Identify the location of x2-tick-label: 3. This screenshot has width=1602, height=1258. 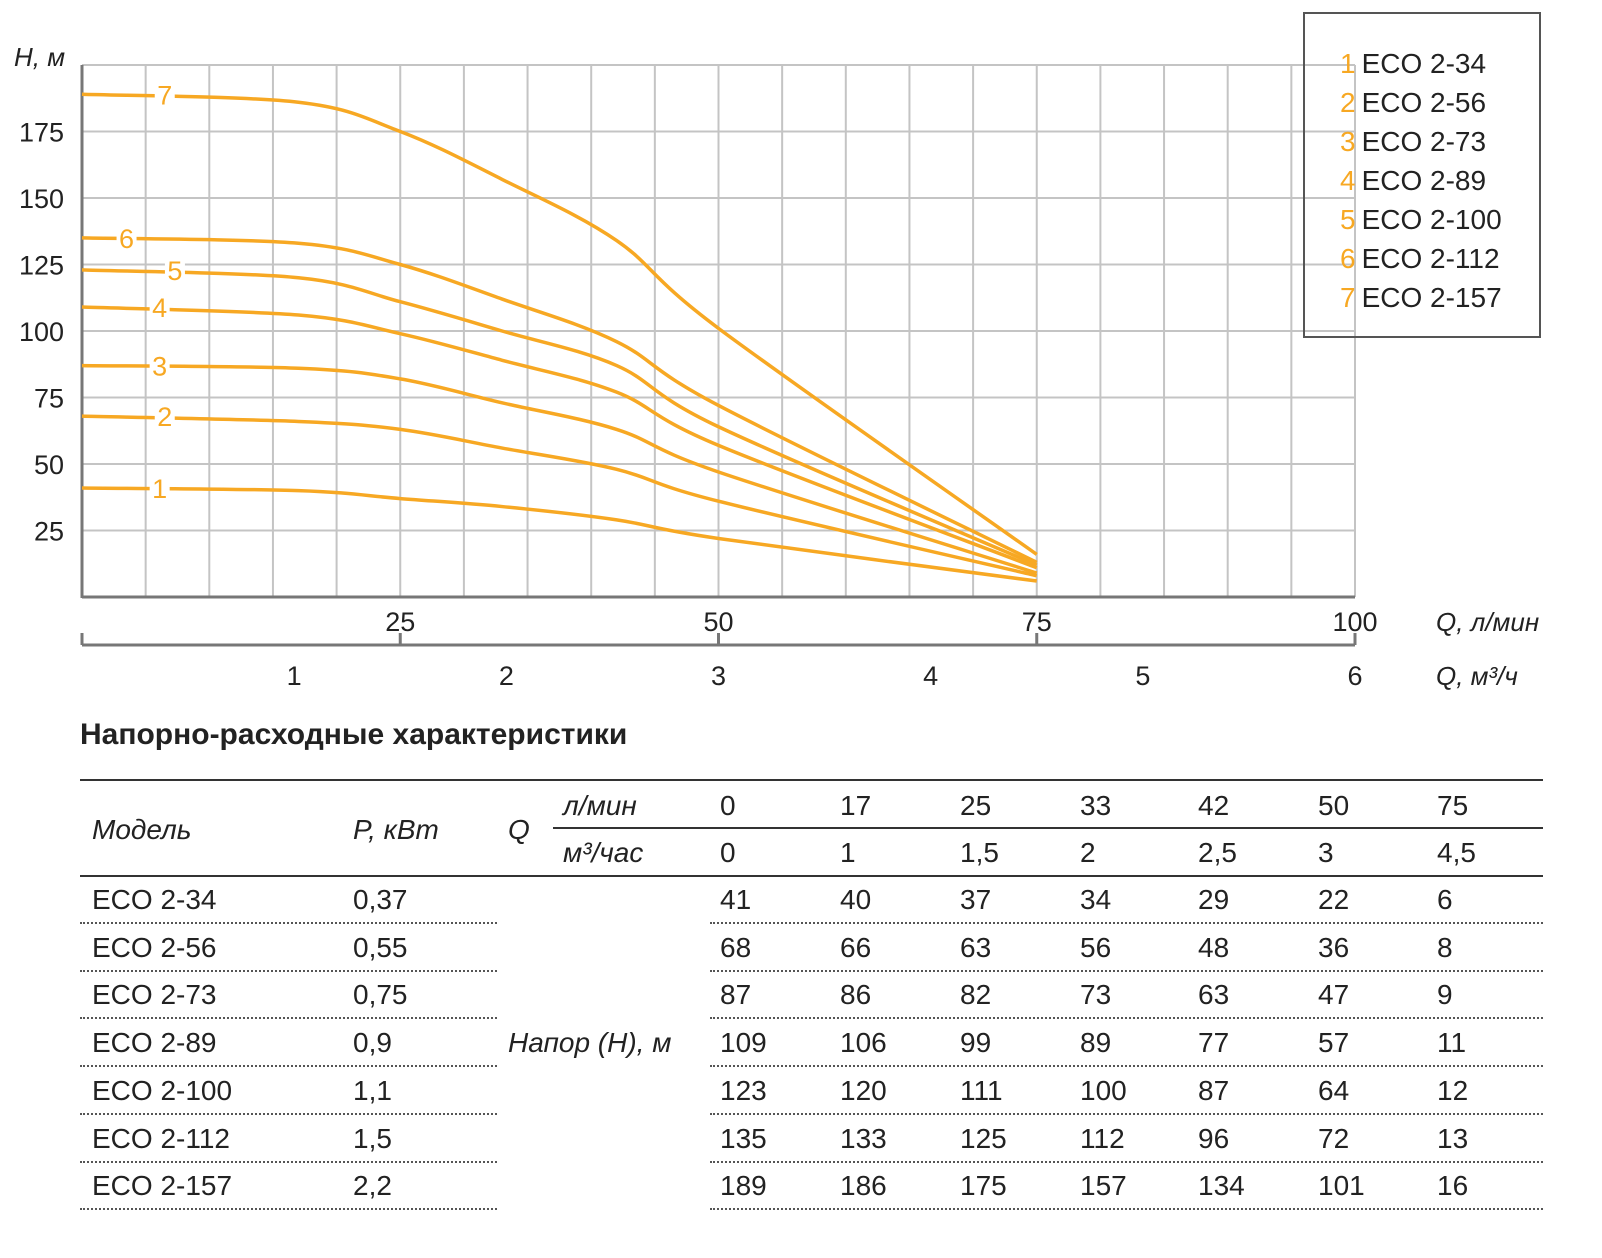
(718, 676).